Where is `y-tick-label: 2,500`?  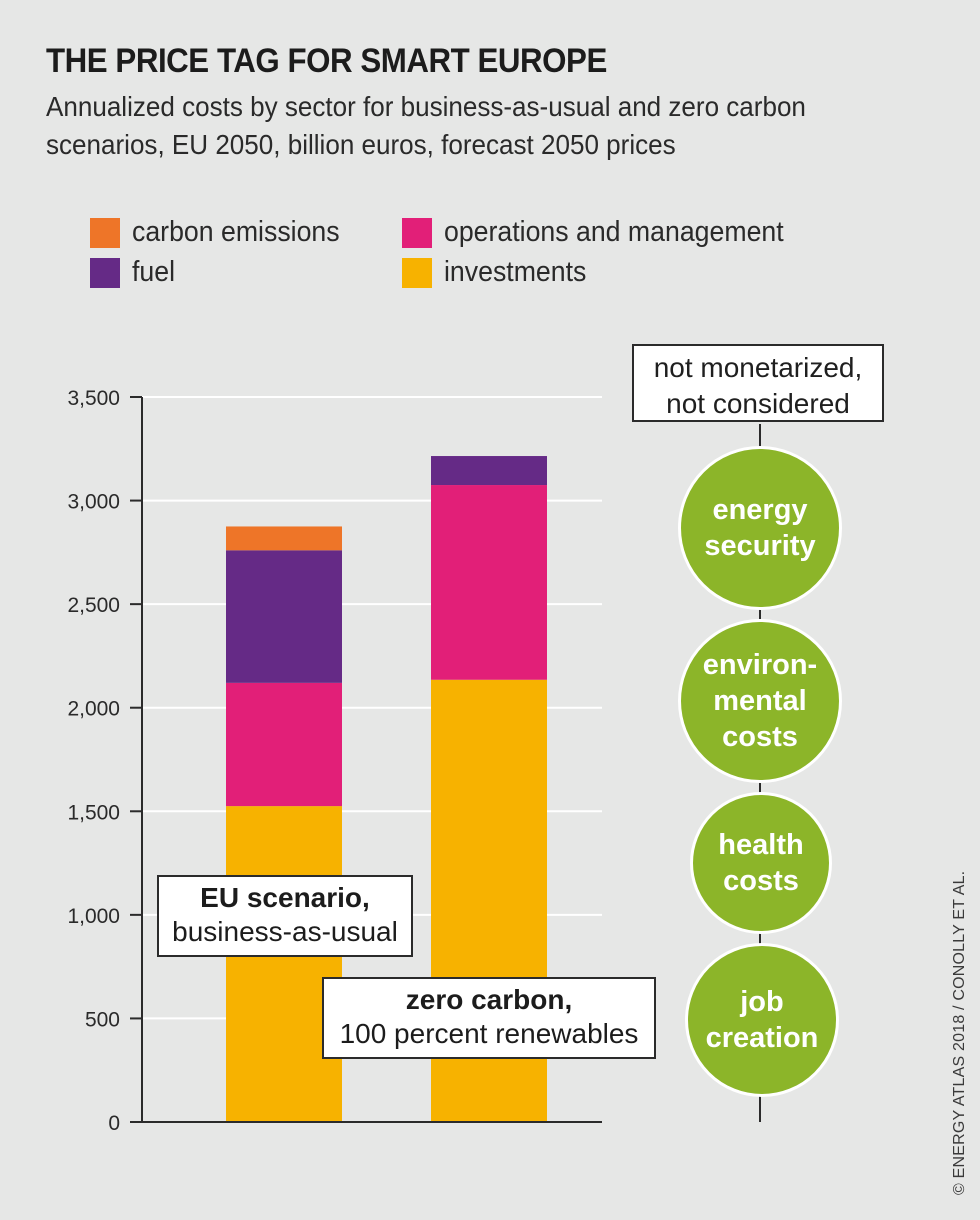
y-tick-label: 2,500 is located at coordinates (93, 605).